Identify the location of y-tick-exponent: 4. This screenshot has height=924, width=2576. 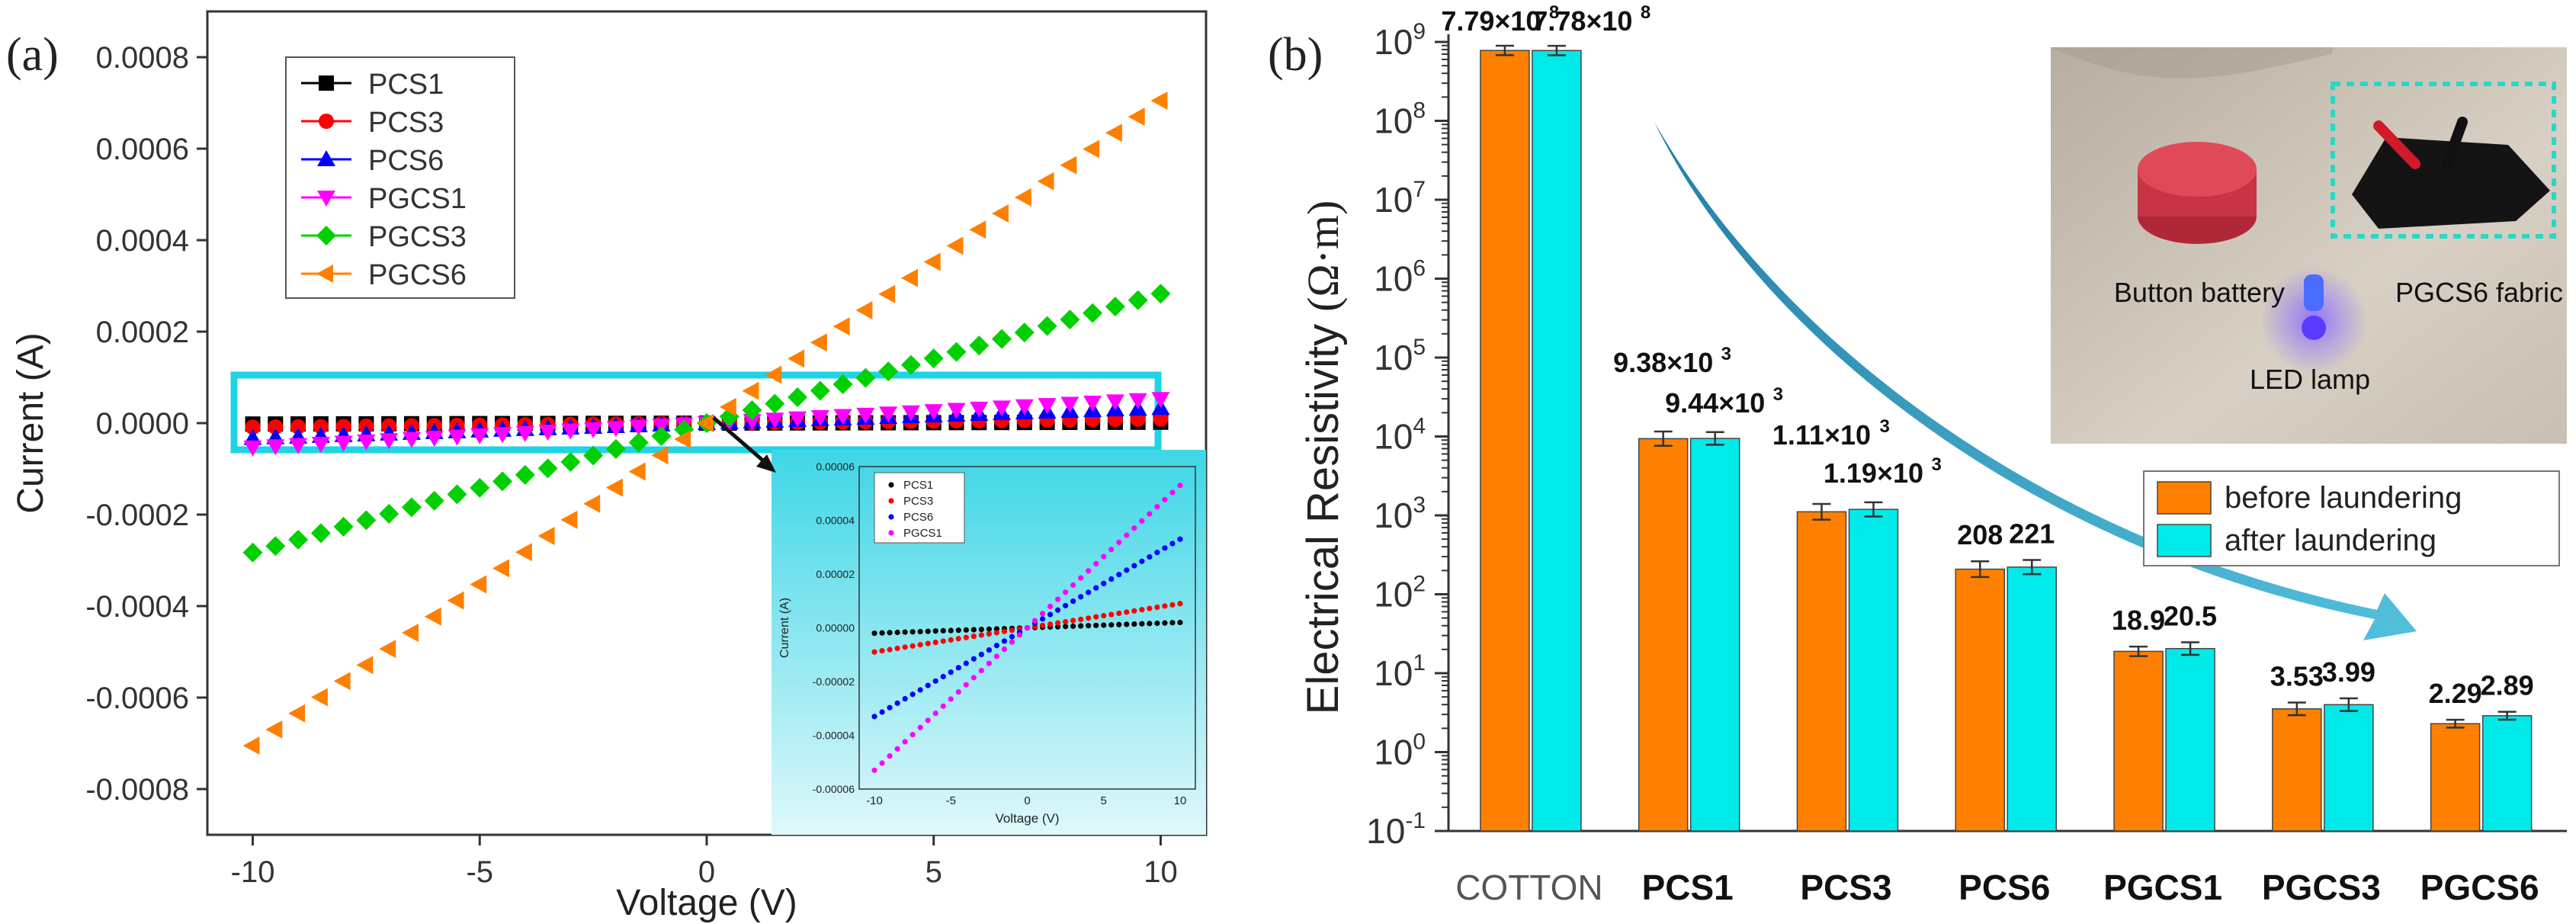
(1419, 426).